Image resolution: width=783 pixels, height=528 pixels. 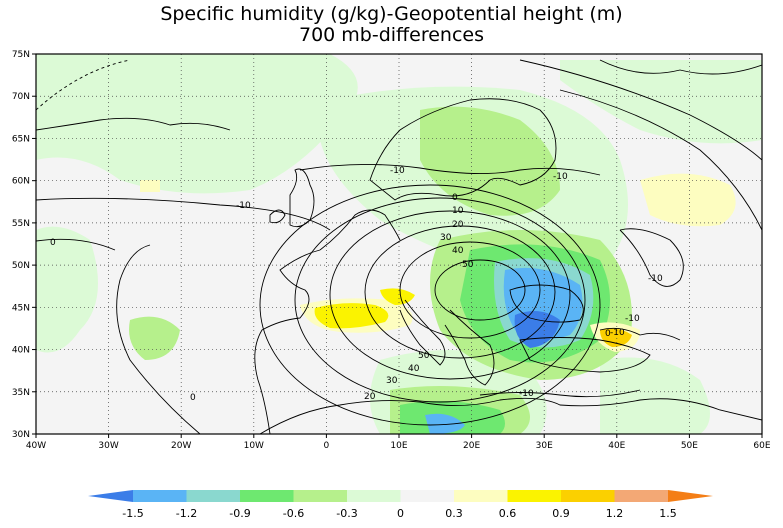 I want to click on title-line-2: 700 mb-differences, so click(x=391, y=35).